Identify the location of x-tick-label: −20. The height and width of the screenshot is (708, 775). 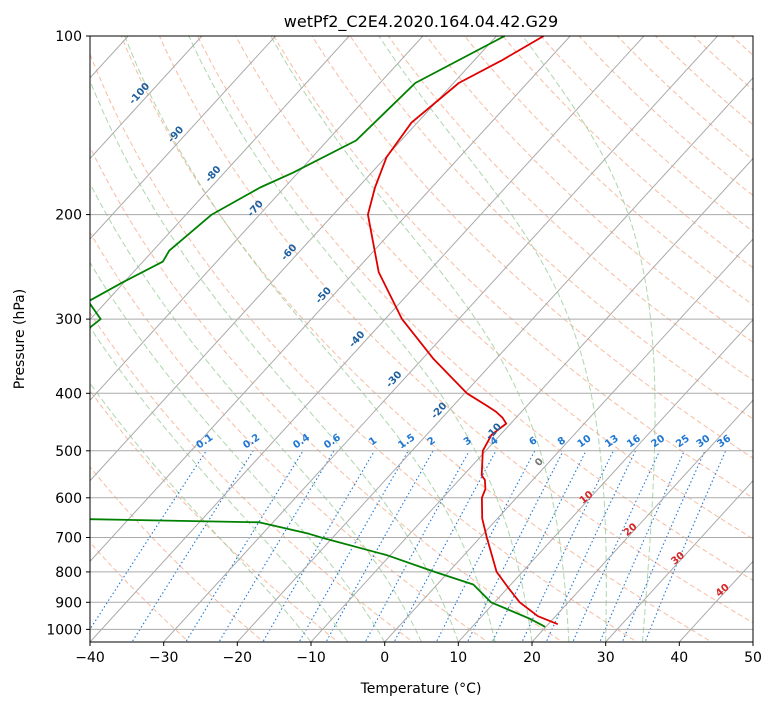
(238, 658).